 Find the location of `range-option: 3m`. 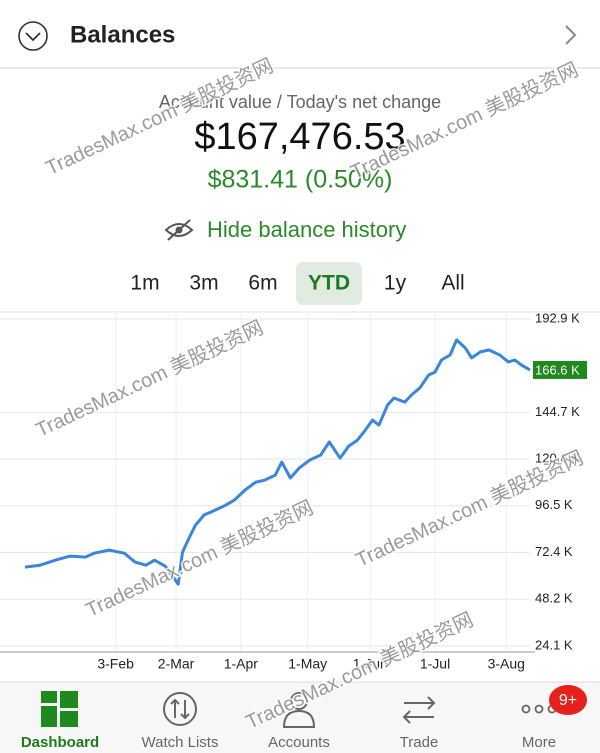

range-option: 3m is located at coordinates (203, 283).